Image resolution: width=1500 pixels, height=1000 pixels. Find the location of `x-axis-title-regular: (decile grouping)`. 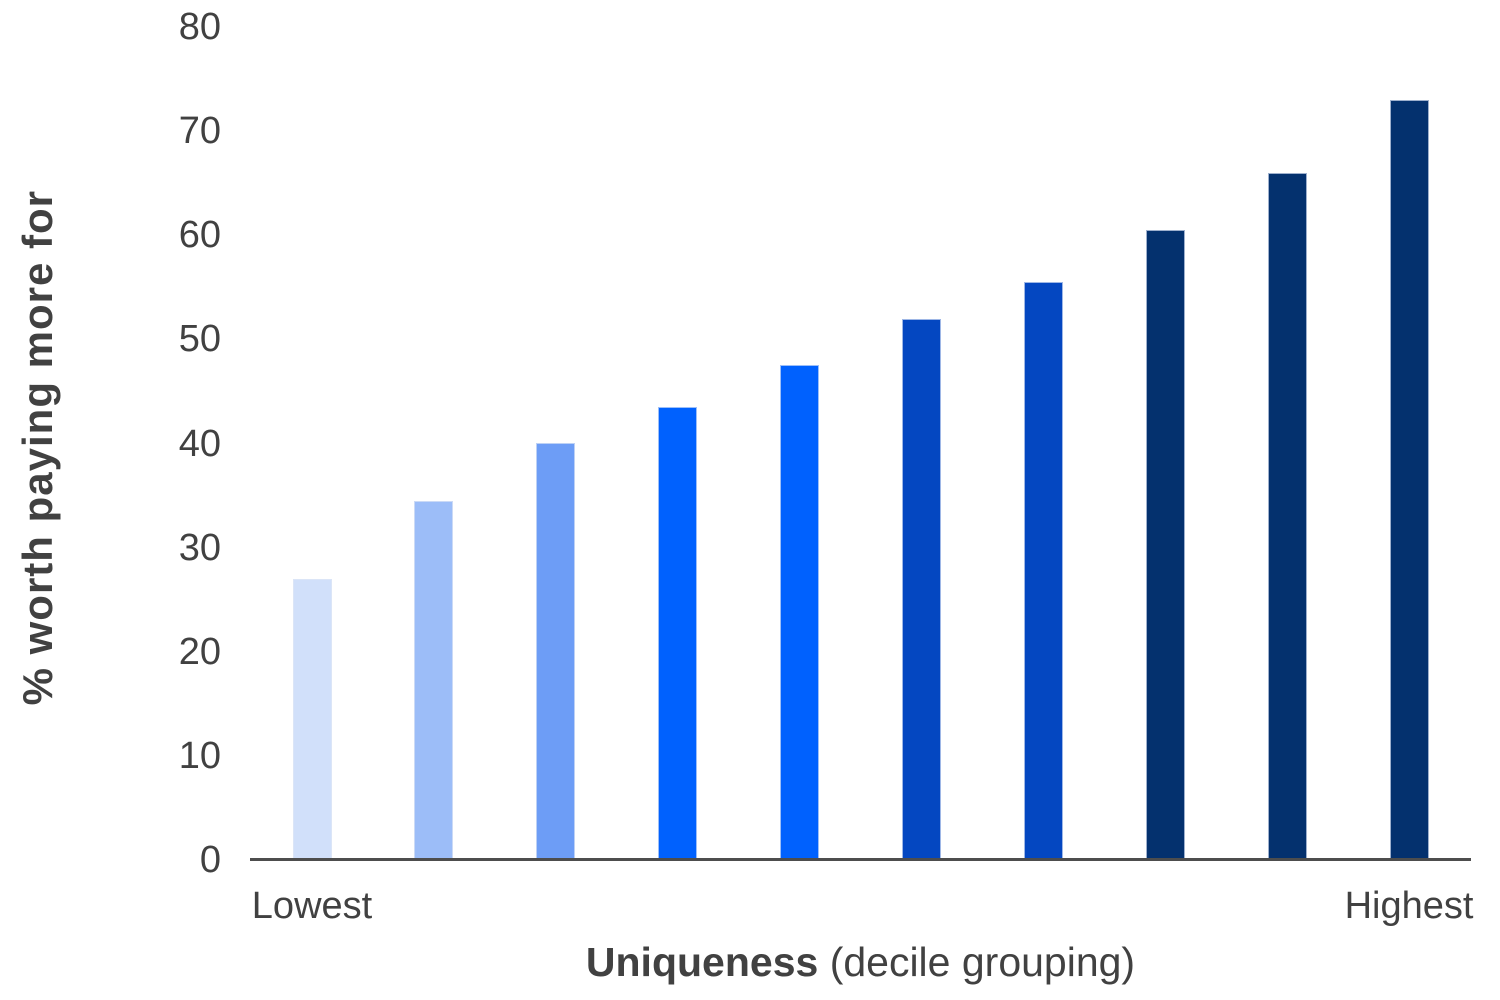

x-axis-title-regular: (decile grouping) is located at coordinates (977, 962).